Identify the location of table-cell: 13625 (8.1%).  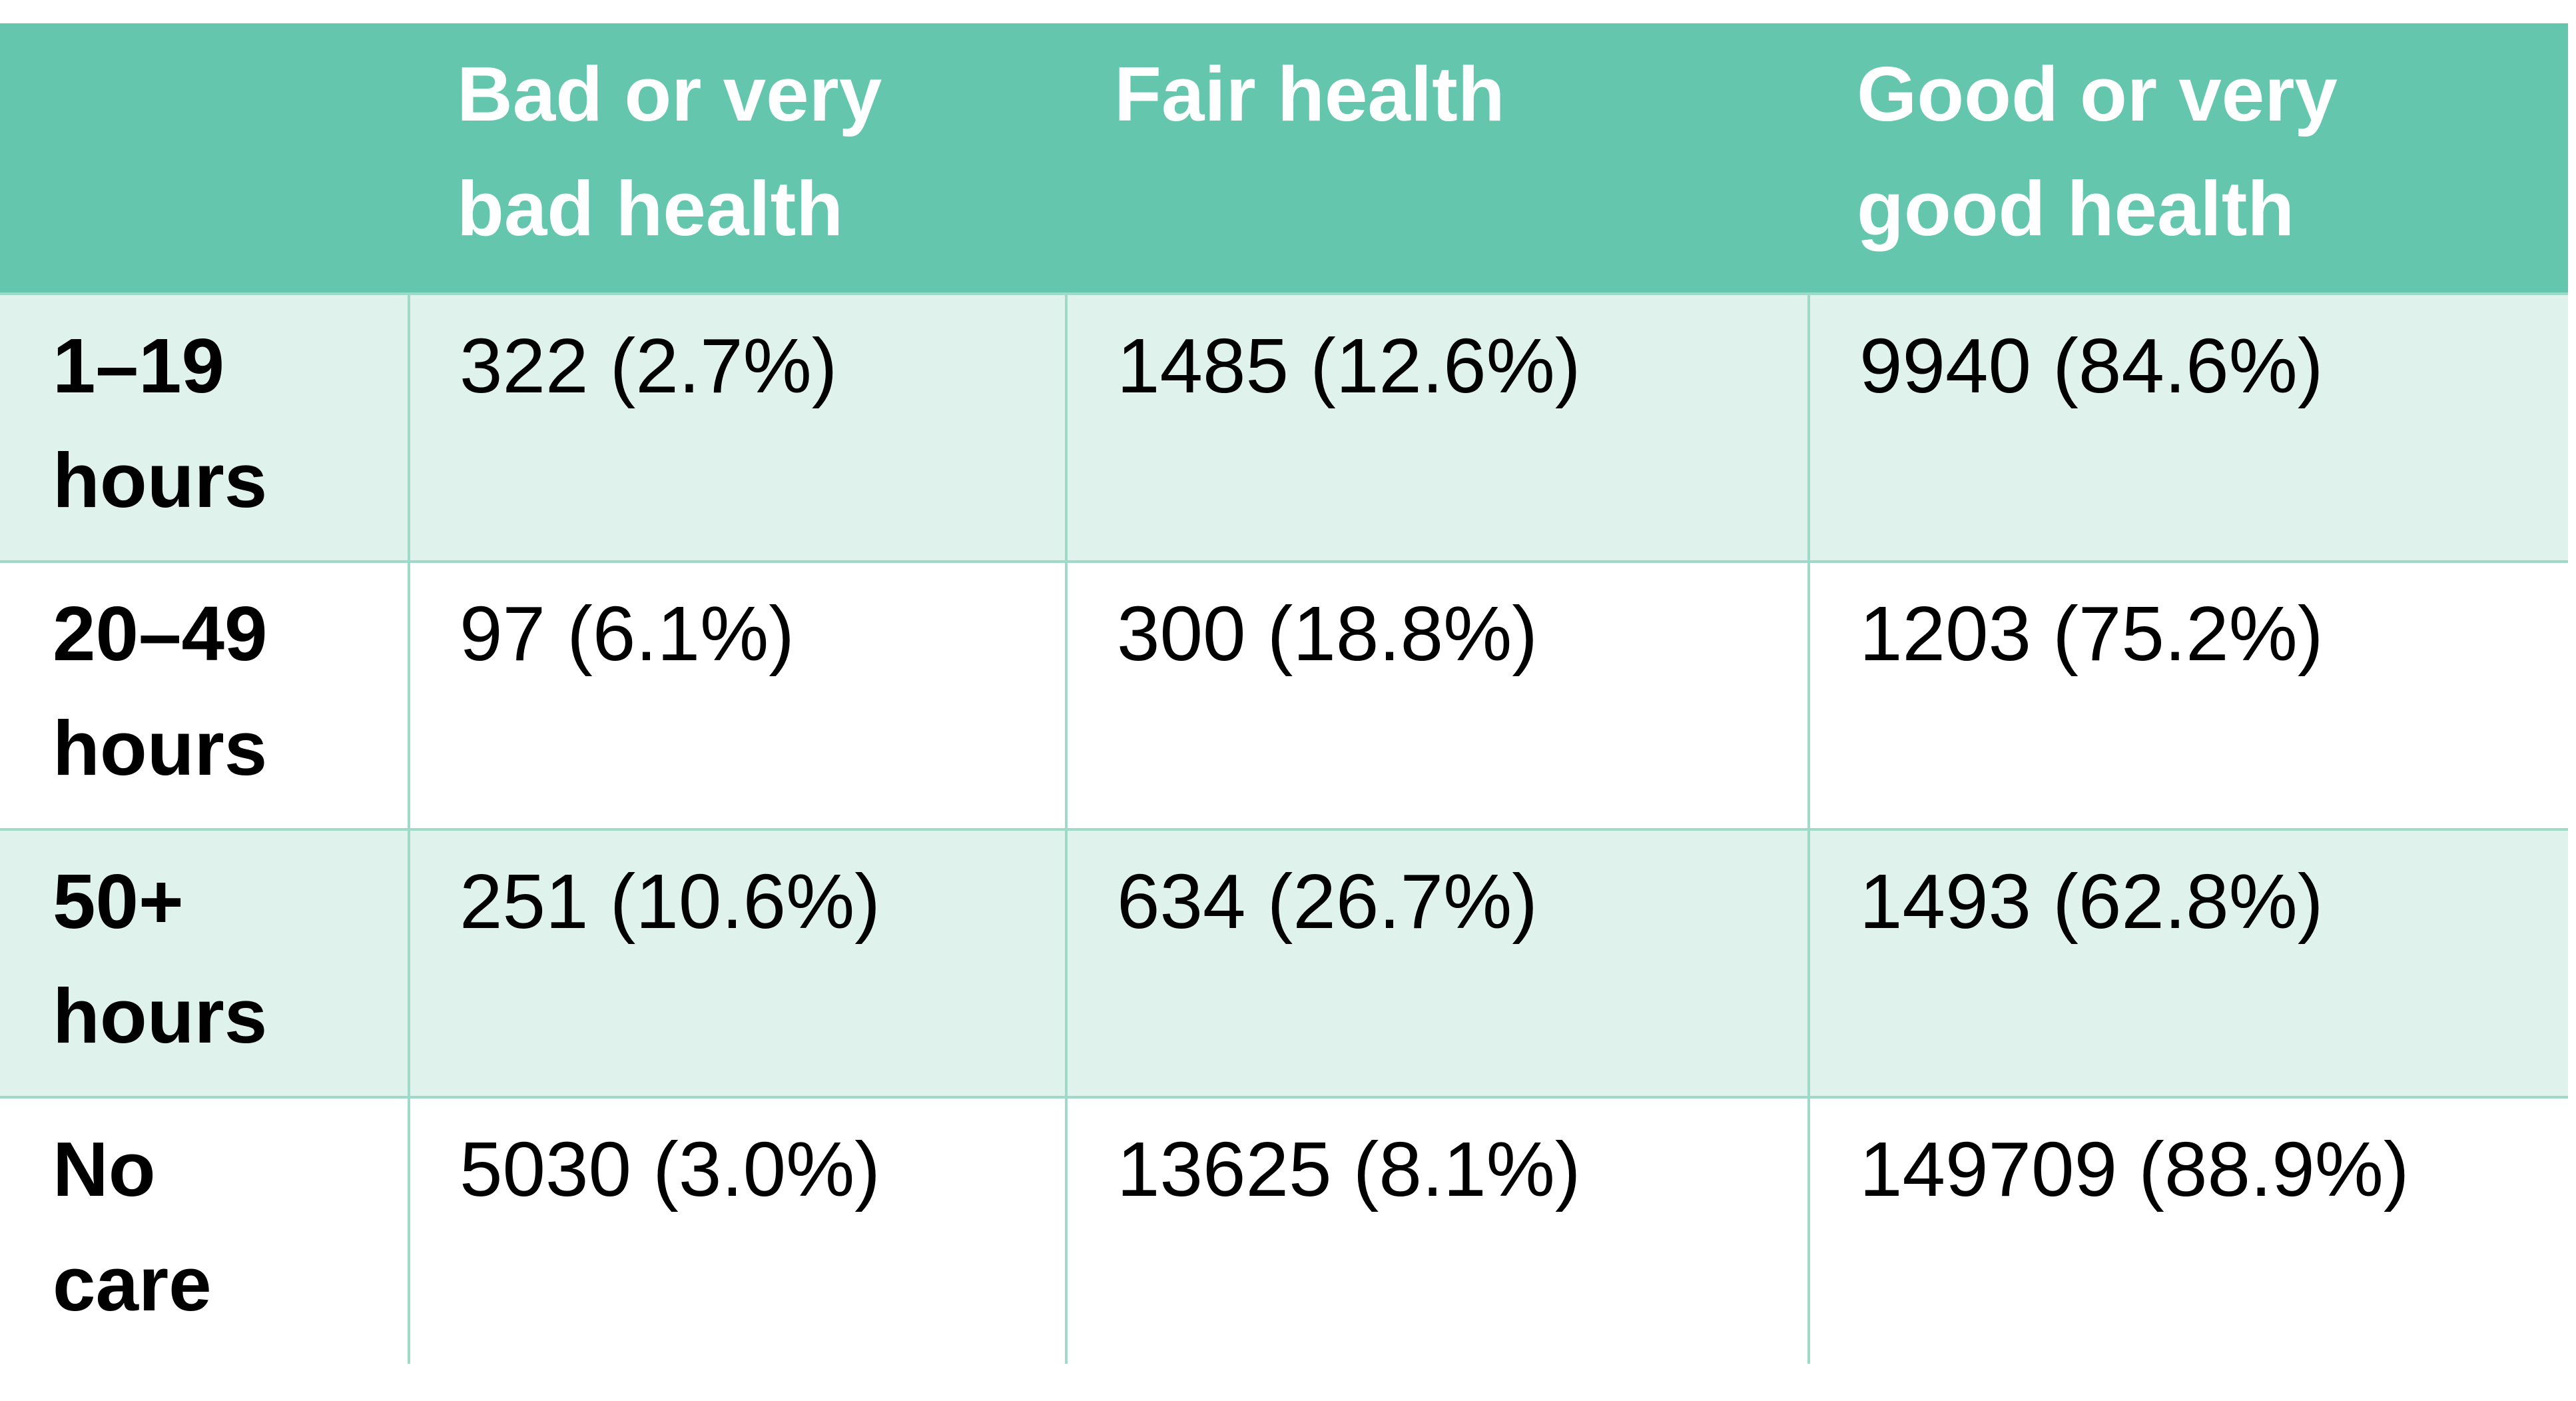
(1436, 1231).